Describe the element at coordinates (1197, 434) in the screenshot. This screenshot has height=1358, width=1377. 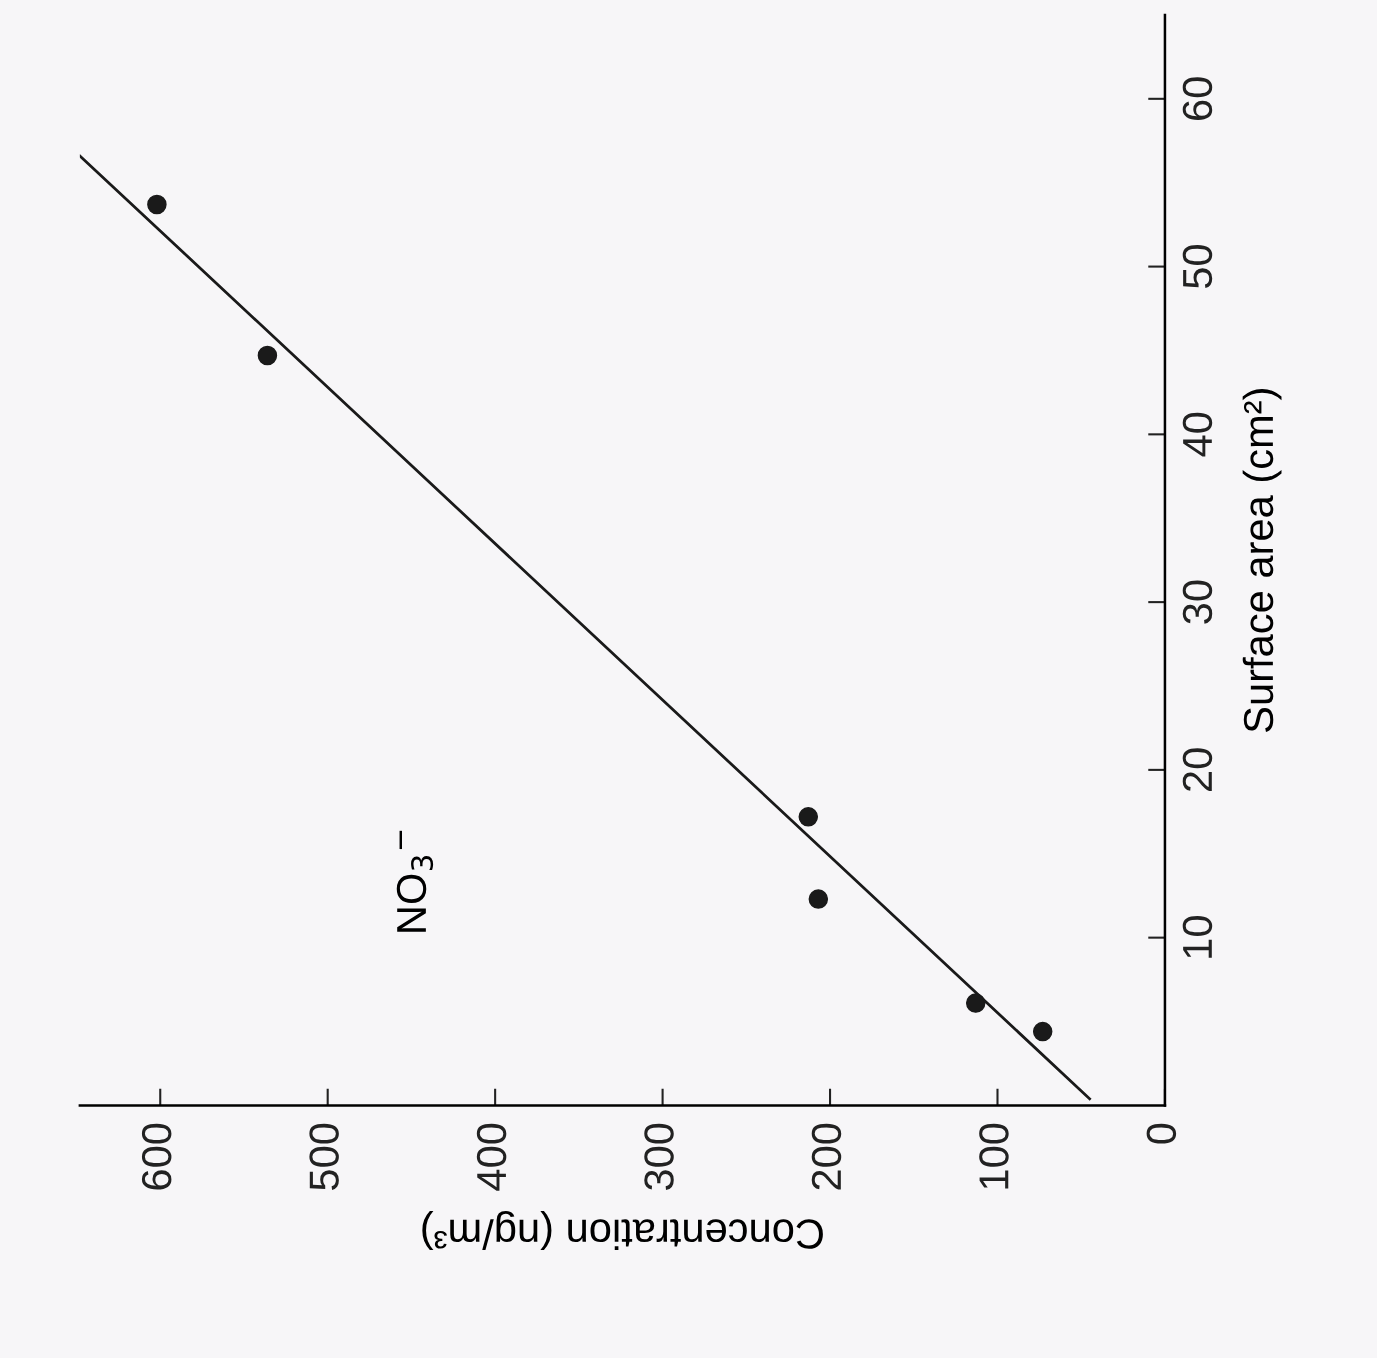
I see `y-tick-label: 40` at that location.